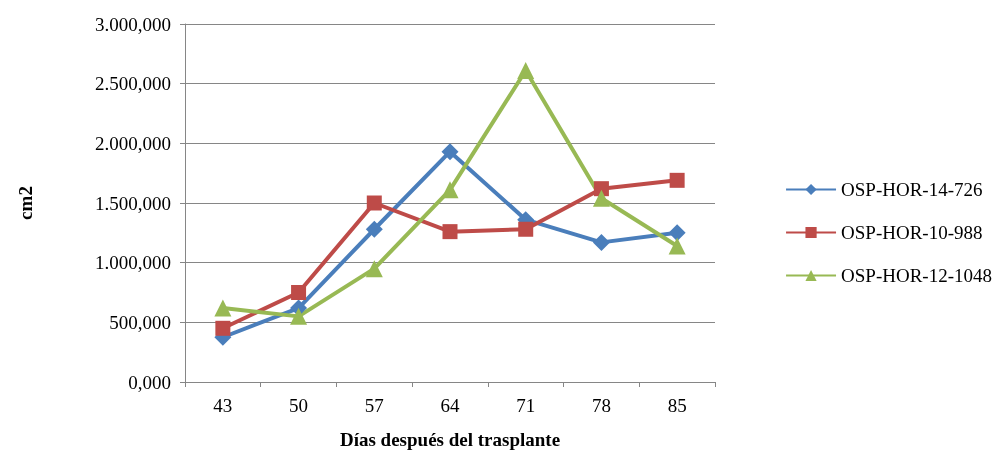  I want to click on y-tick-label: 1.000,000, so click(133, 263).